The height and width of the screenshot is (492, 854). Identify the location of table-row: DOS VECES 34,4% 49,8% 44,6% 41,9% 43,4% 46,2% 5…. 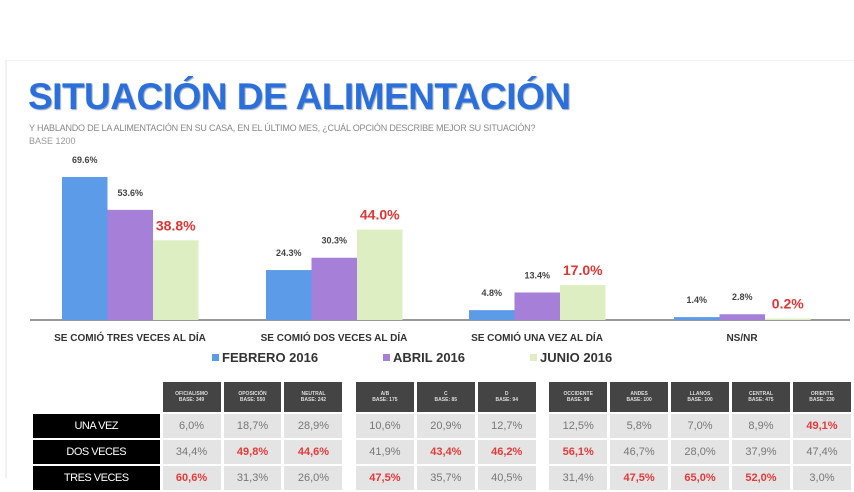
(442, 452).